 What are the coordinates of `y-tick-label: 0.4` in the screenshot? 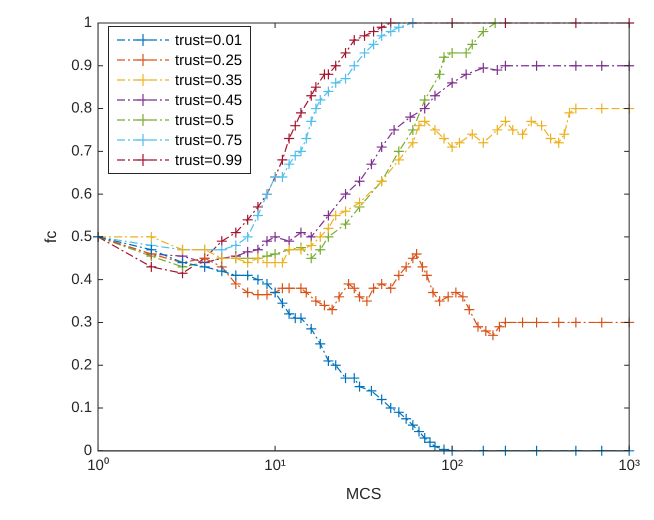 It's located at (81, 279).